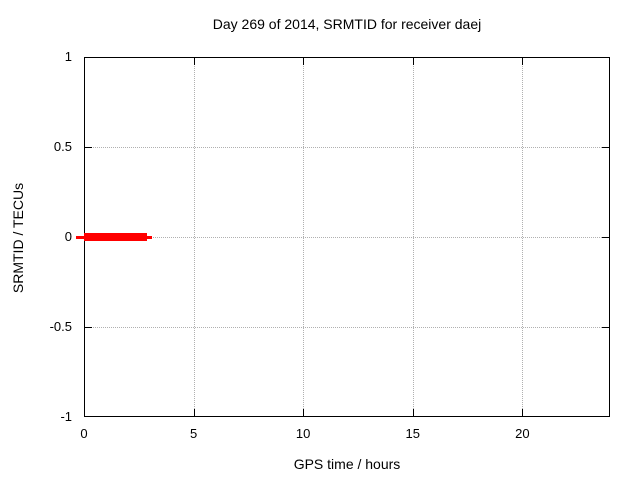  What do you see at coordinates (115, 237) in the screenshot?
I see `data-line-srmtid` at bounding box center [115, 237].